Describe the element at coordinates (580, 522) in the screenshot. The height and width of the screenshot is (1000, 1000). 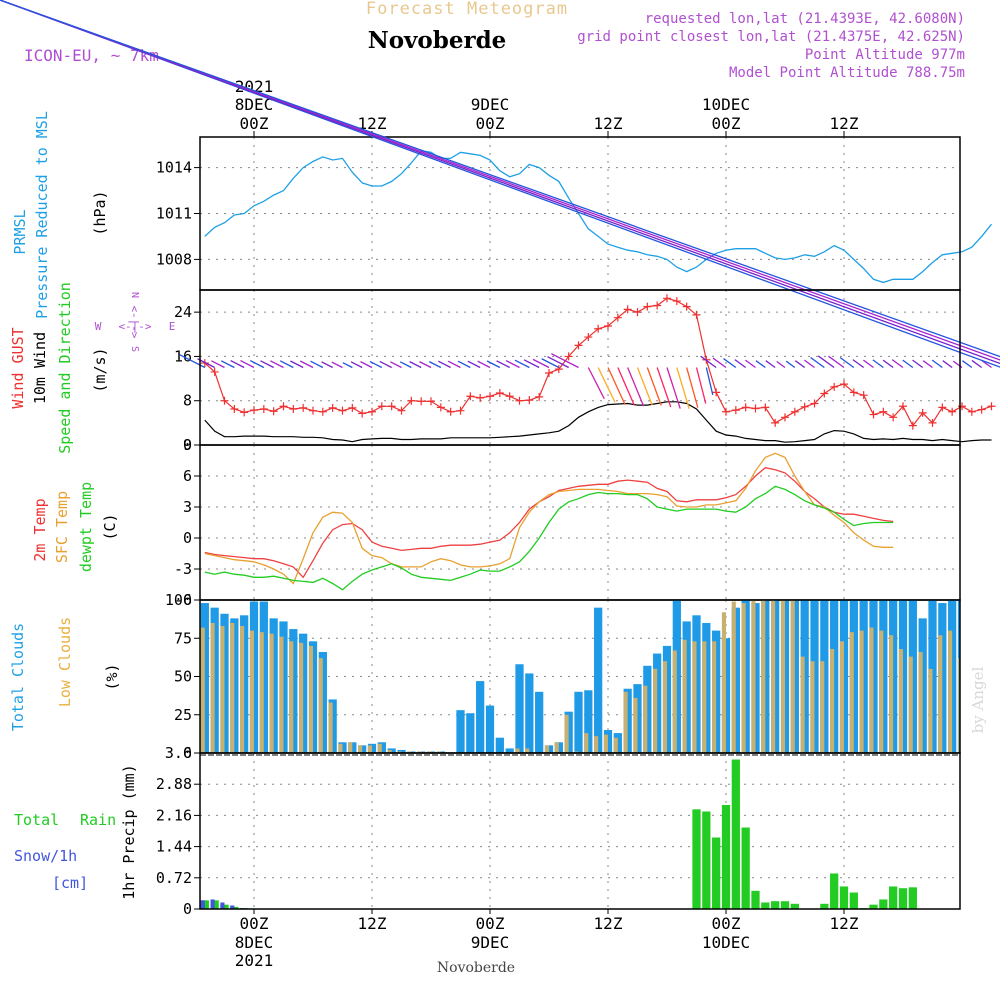
I see `panel-frame` at that location.